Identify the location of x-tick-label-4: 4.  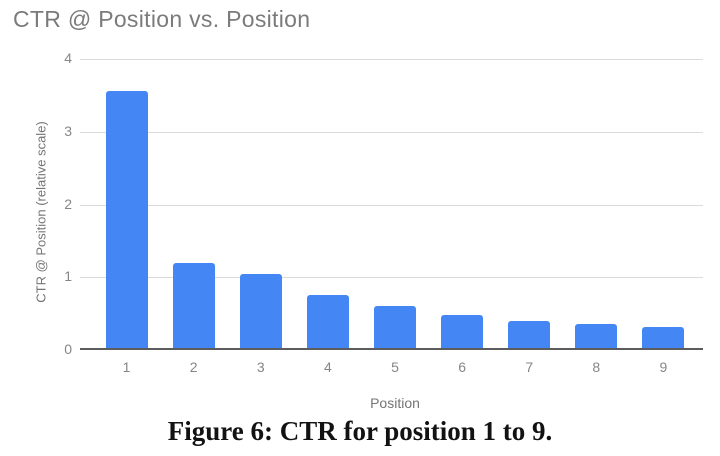
(327, 367).